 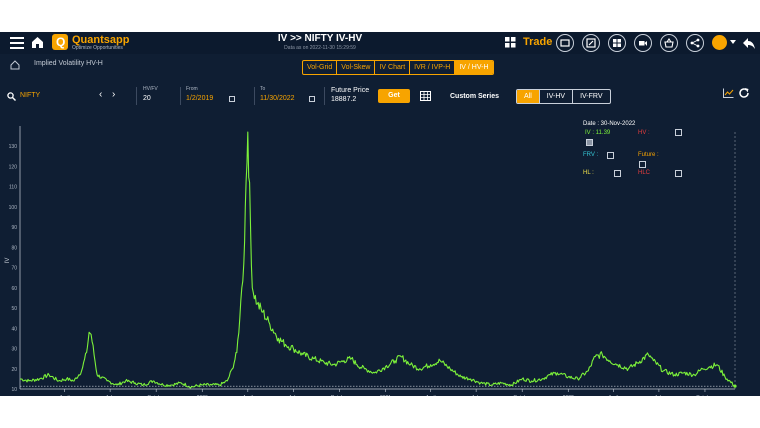 I want to click on legend-date: Date : 30-Nov-2022, so click(x=609, y=124).